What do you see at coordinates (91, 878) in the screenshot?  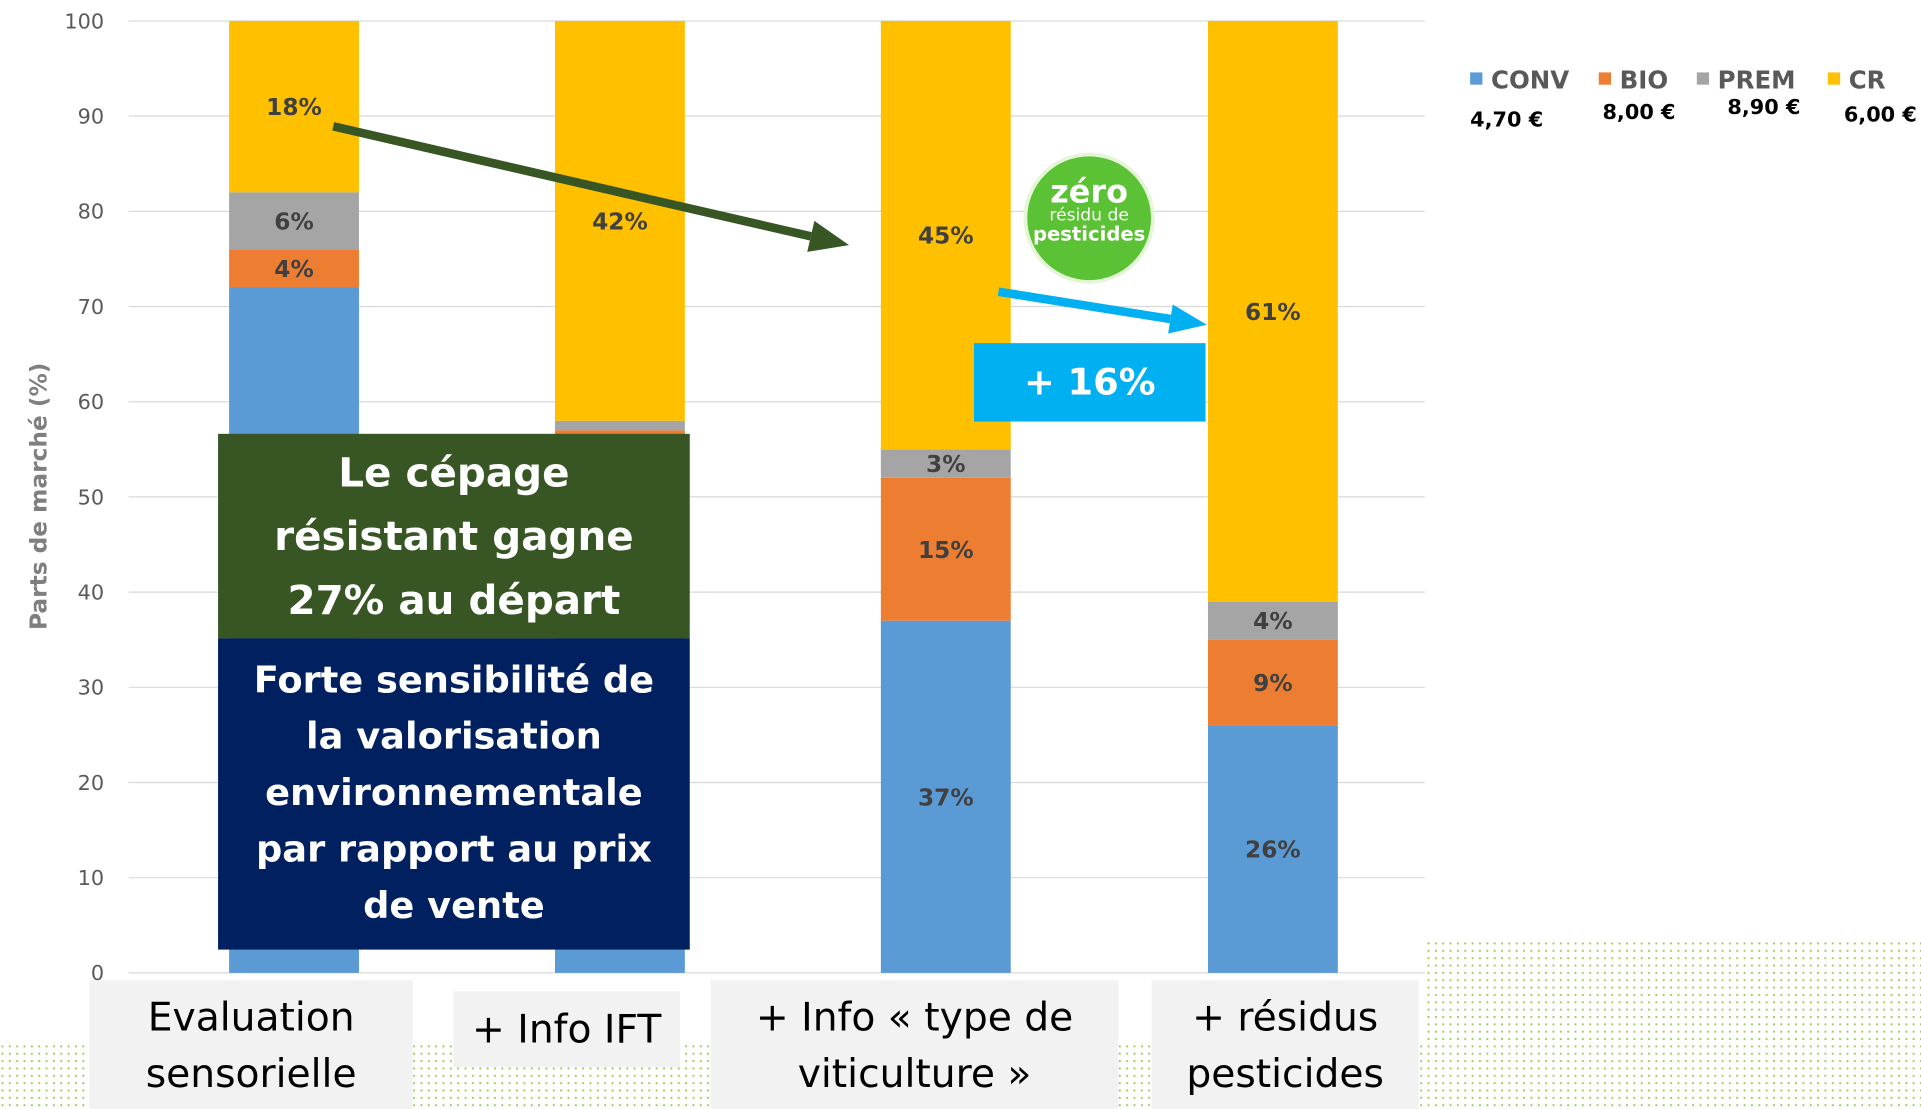 I see `y-tick-label: 10` at bounding box center [91, 878].